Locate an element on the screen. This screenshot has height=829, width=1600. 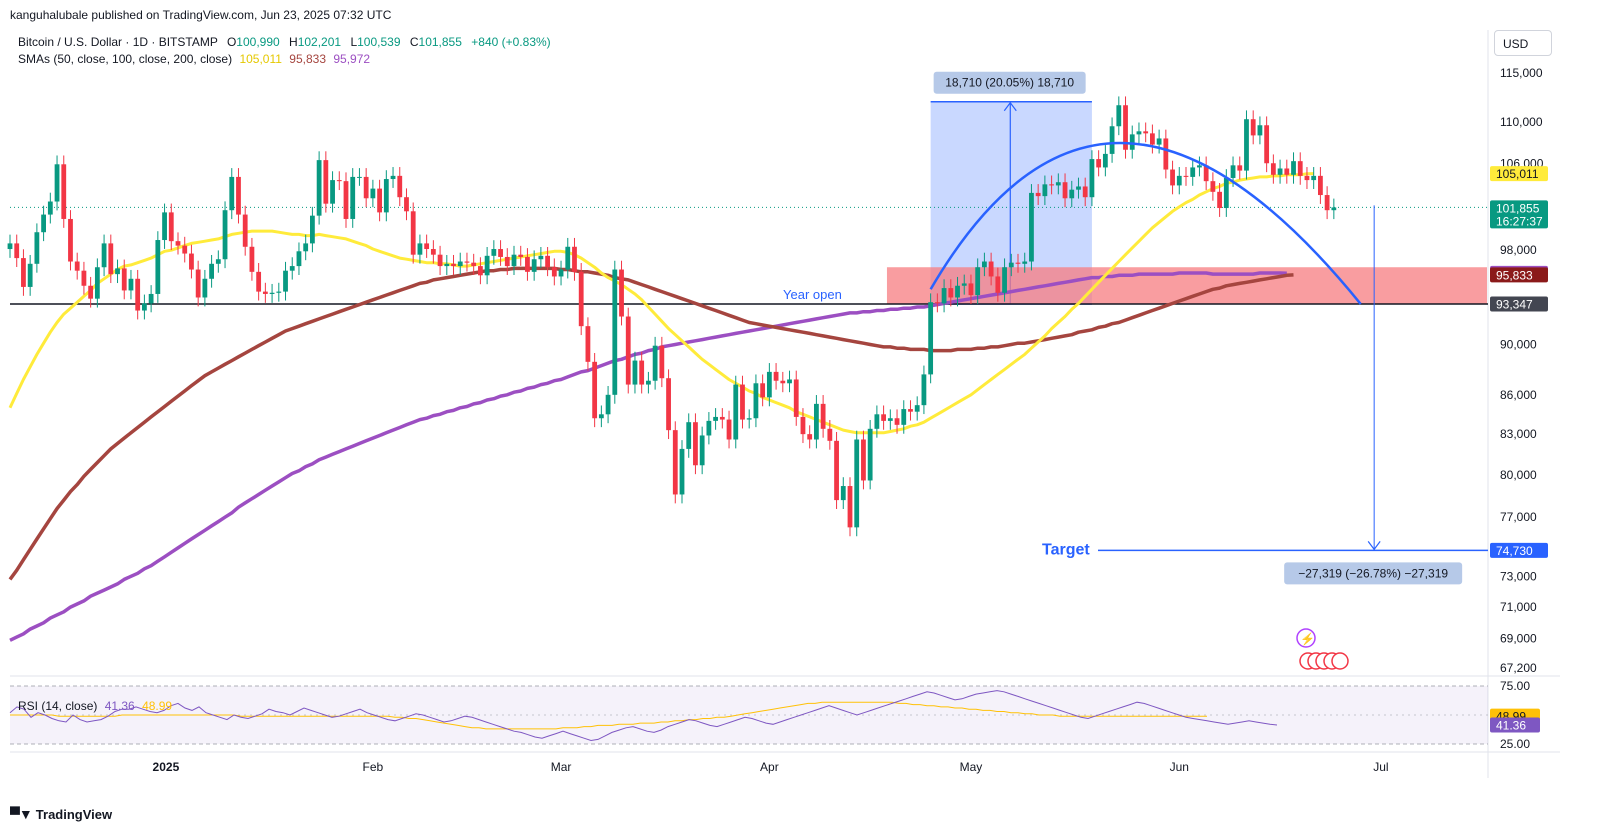
year-open-label: Year open is located at coordinates (812, 294).